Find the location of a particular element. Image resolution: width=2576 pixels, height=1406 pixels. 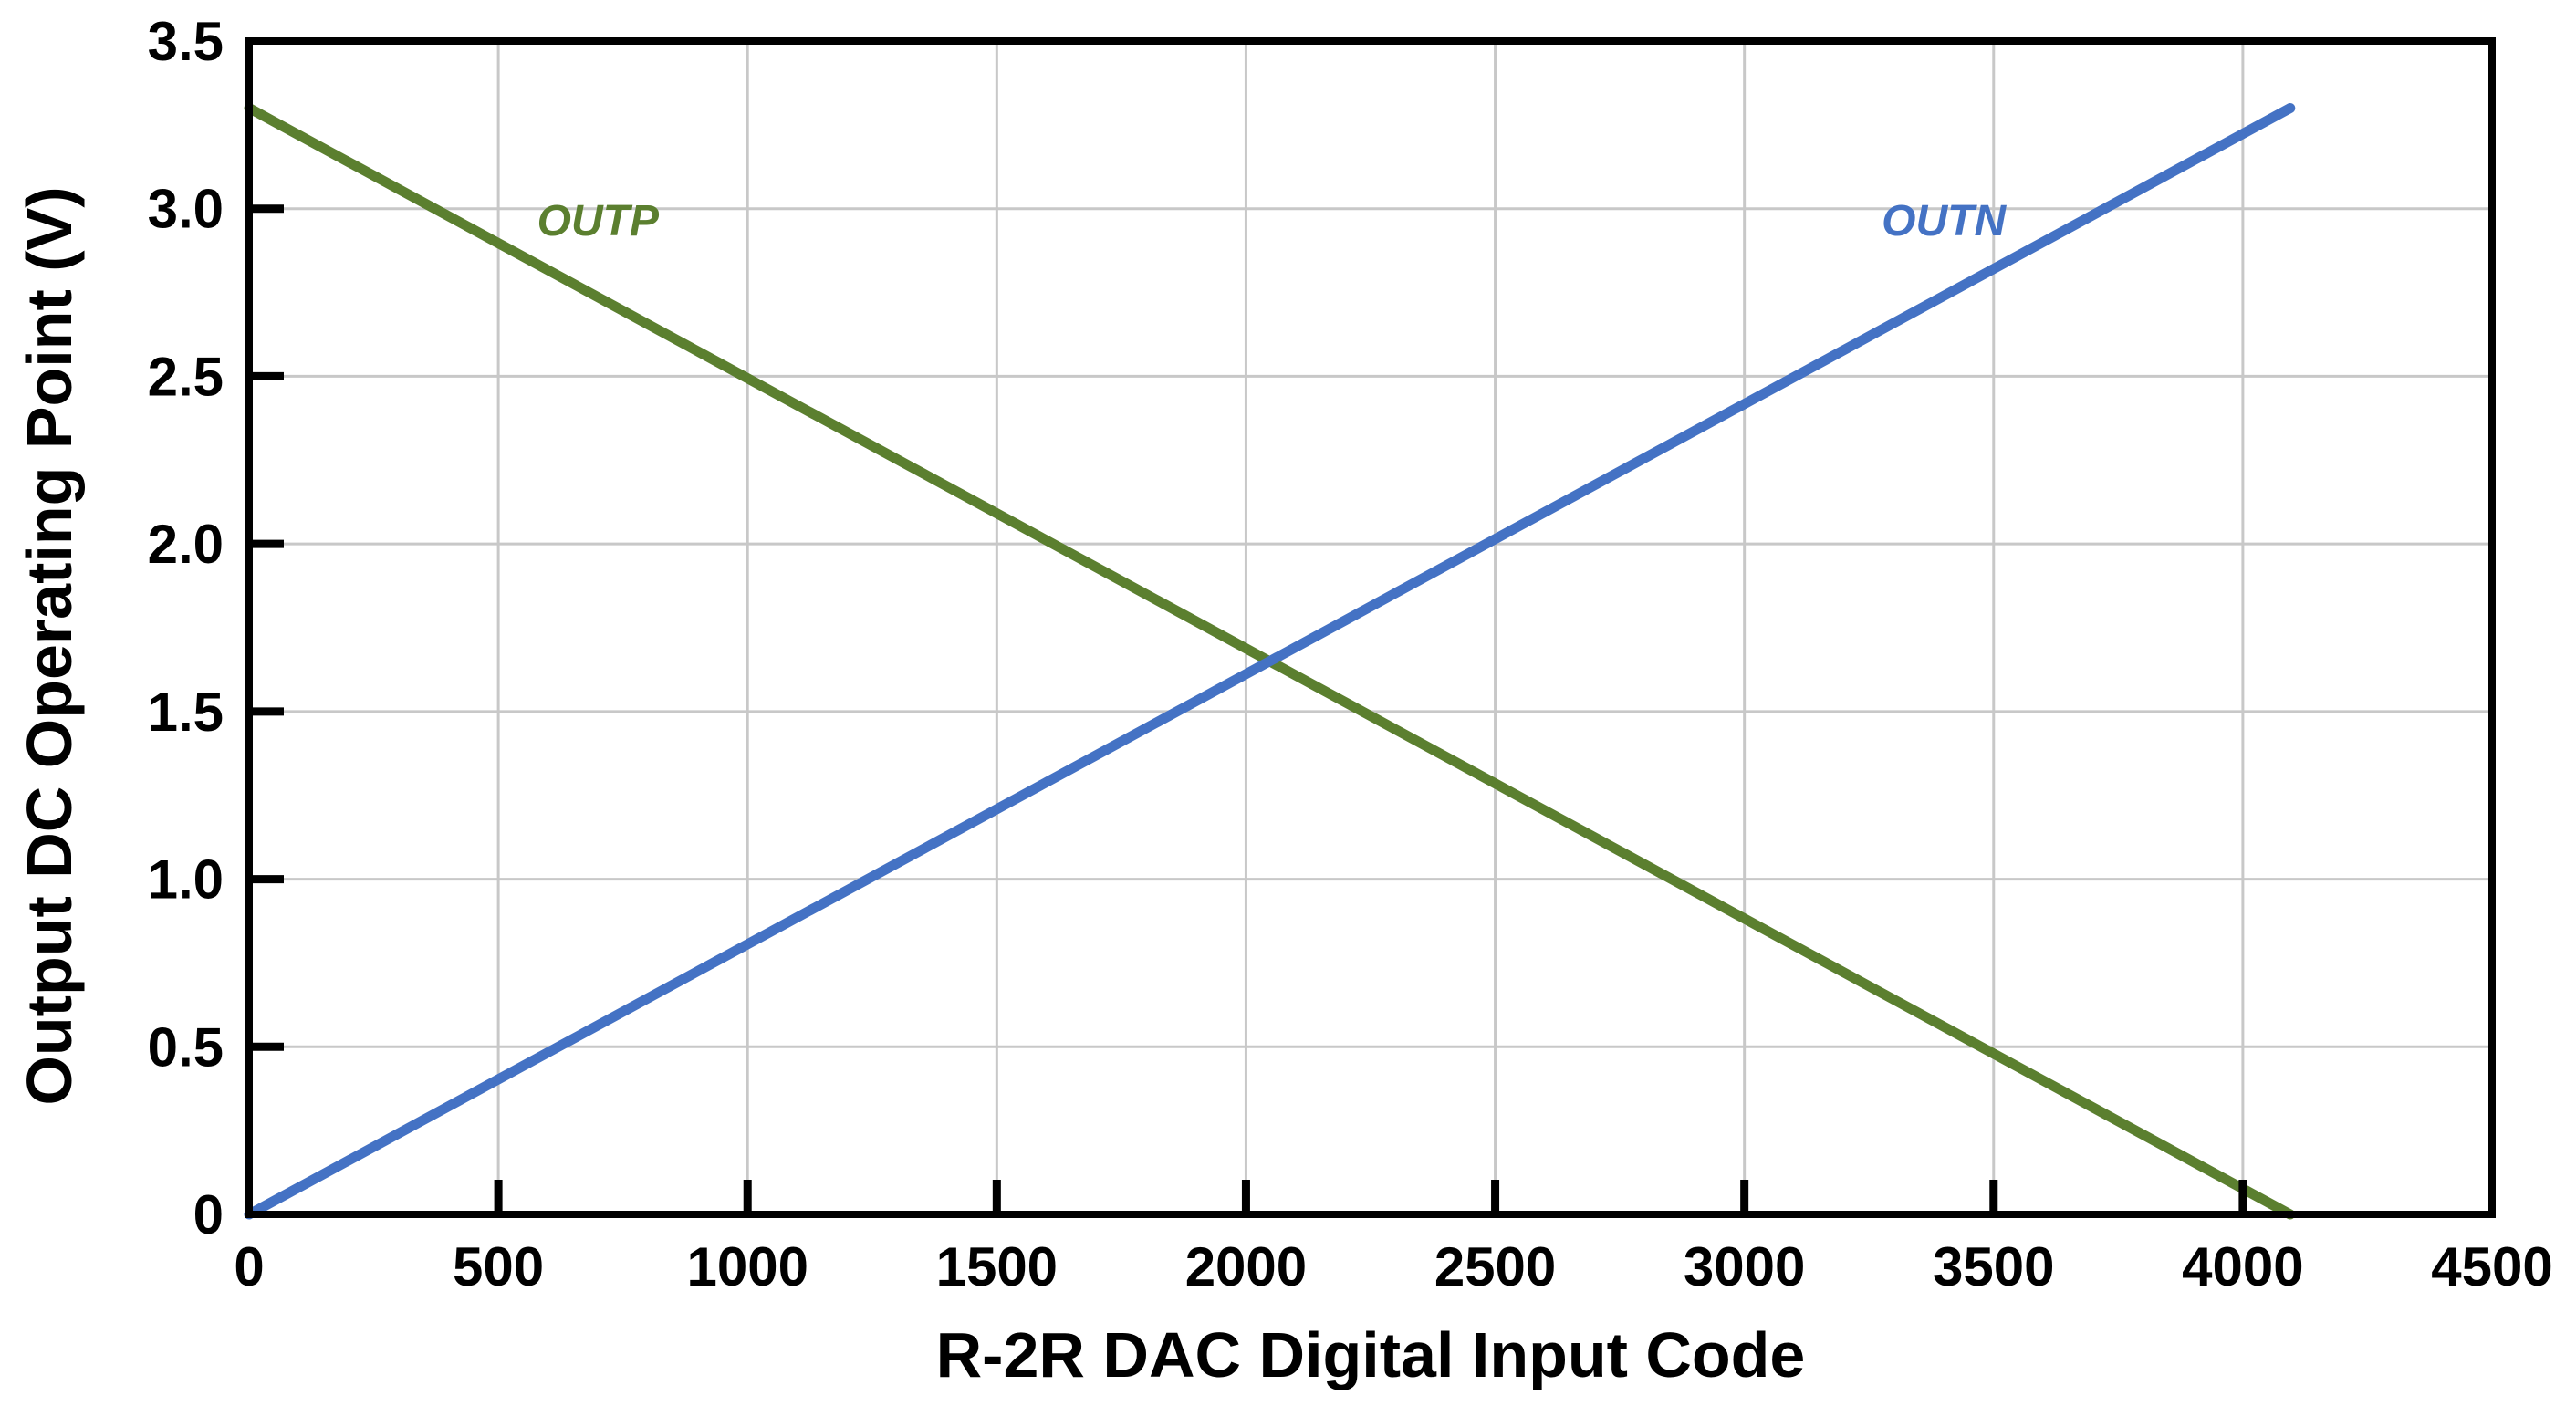

y-tick-label: 2.0 is located at coordinates (186, 544).